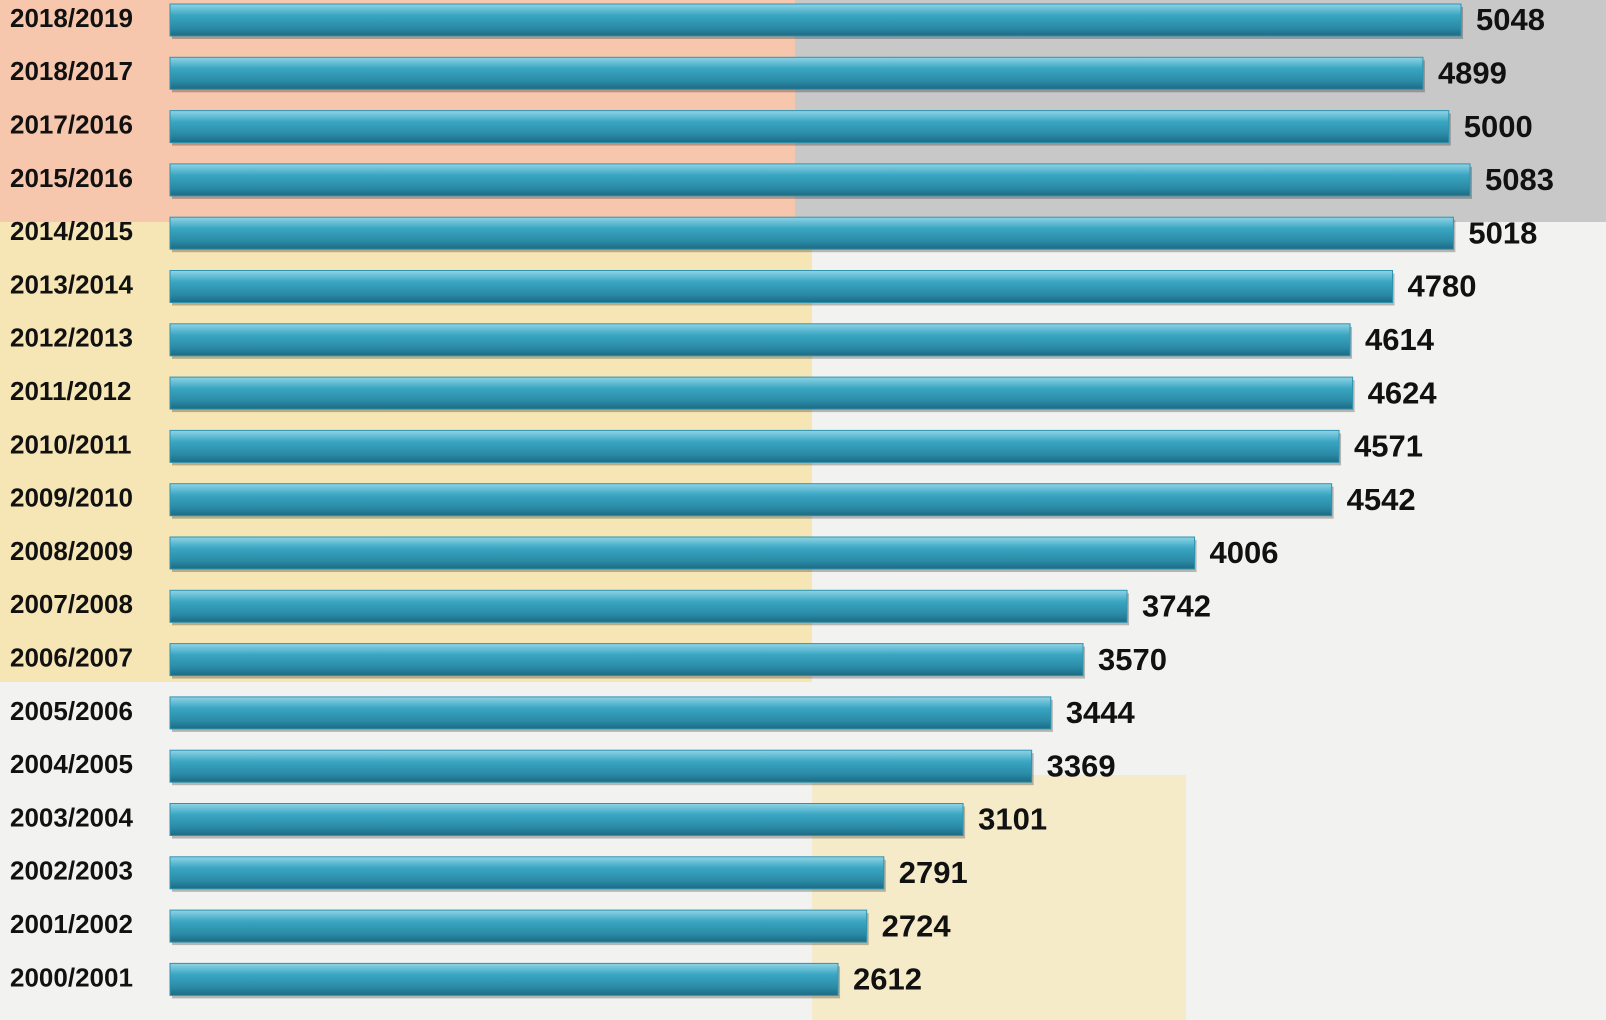  Describe the element at coordinates (71, 338) in the screenshot. I see `category-label: 2012/2013` at that location.